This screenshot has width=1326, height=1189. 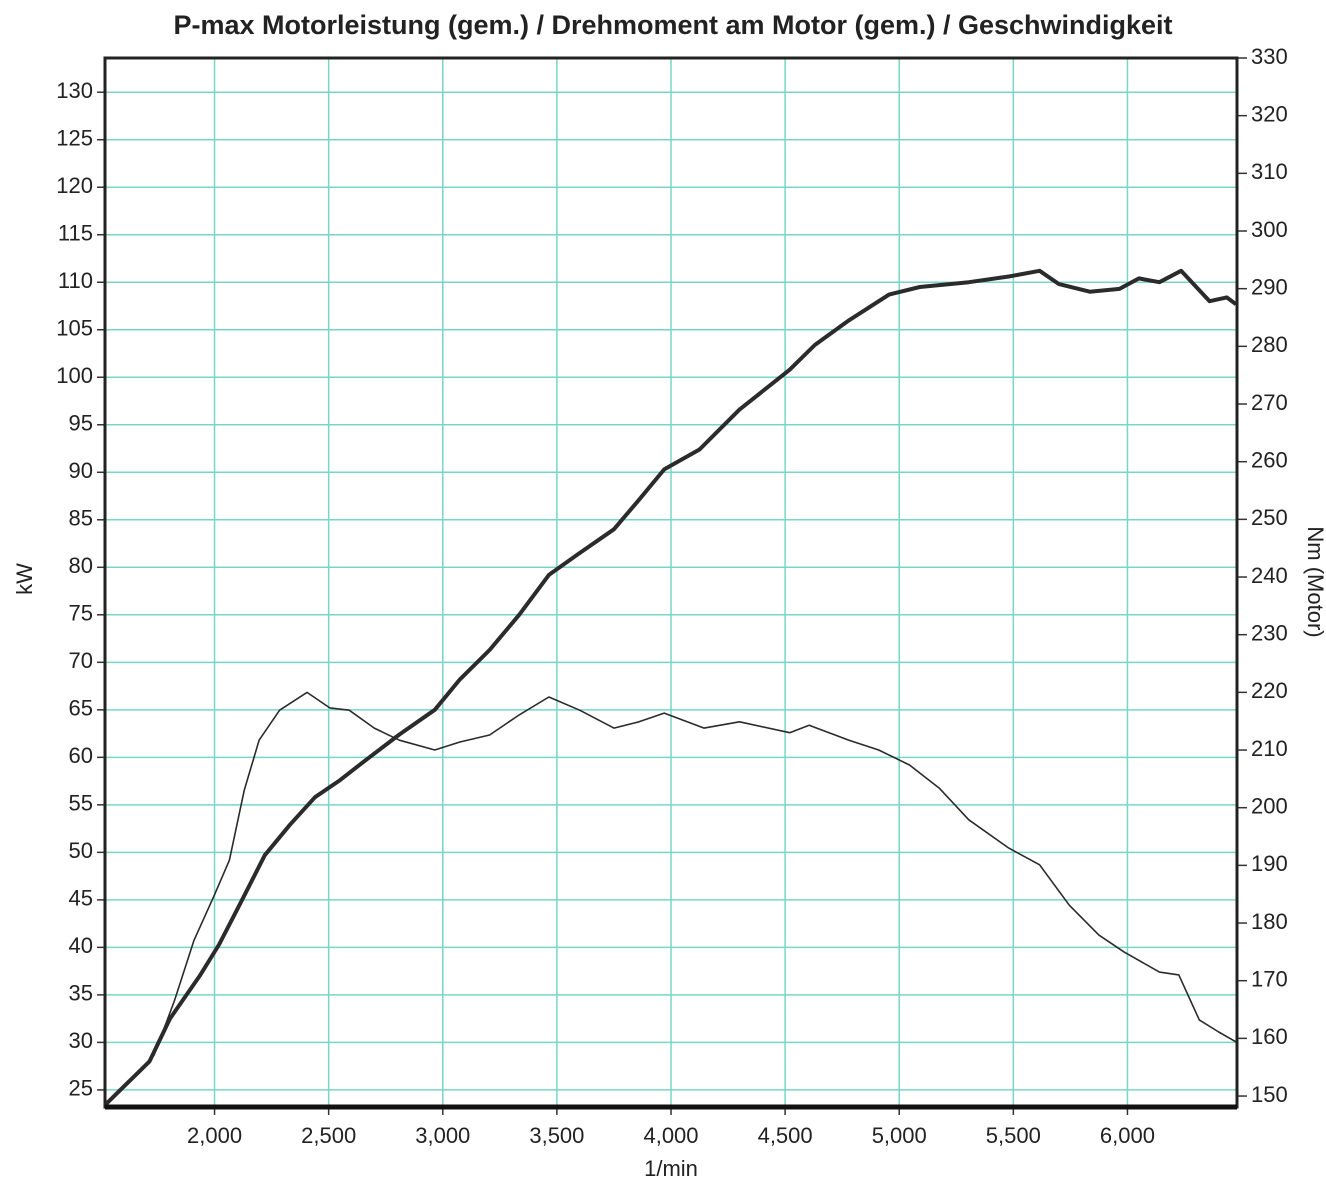 What do you see at coordinates (81, 993) in the screenshot?
I see `y-tick-label: 35` at bounding box center [81, 993].